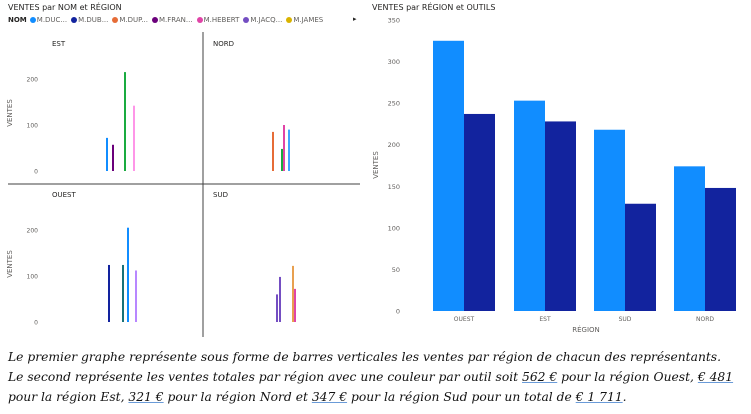 This screenshot has width=751, height=414. I want to click on y-tick-label: 300, so click(394, 62).